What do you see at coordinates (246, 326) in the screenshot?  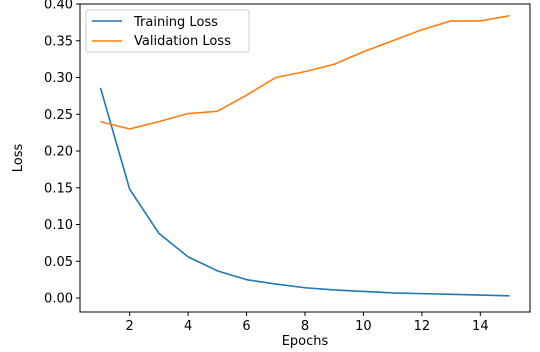 I see `x-tick-label: 6` at bounding box center [246, 326].